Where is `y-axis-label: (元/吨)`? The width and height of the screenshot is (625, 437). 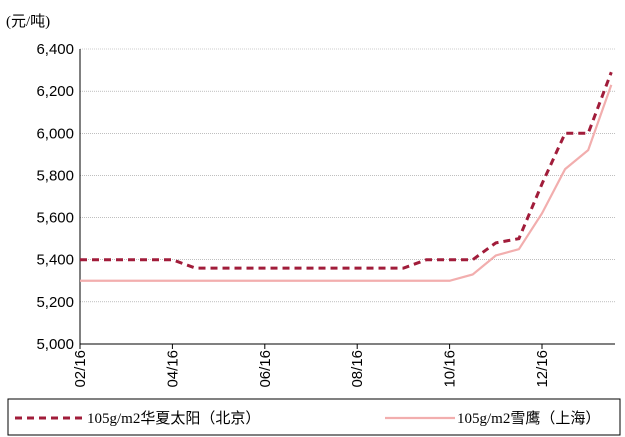 y-axis-label: (元/吨) is located at coordinates (28, 21).